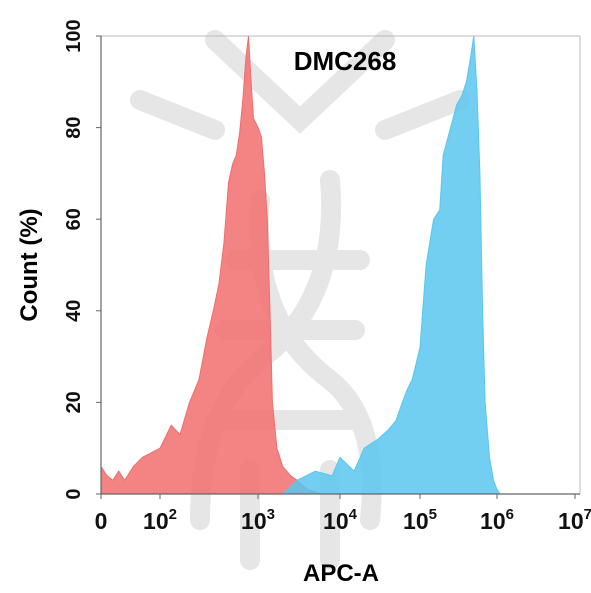 The height and width of the screenshot is (593, 591). What do you see at coordinates (74, 127) in the screenshot?
I see `y-tick-label: 80` at bounding box center [74, 127].